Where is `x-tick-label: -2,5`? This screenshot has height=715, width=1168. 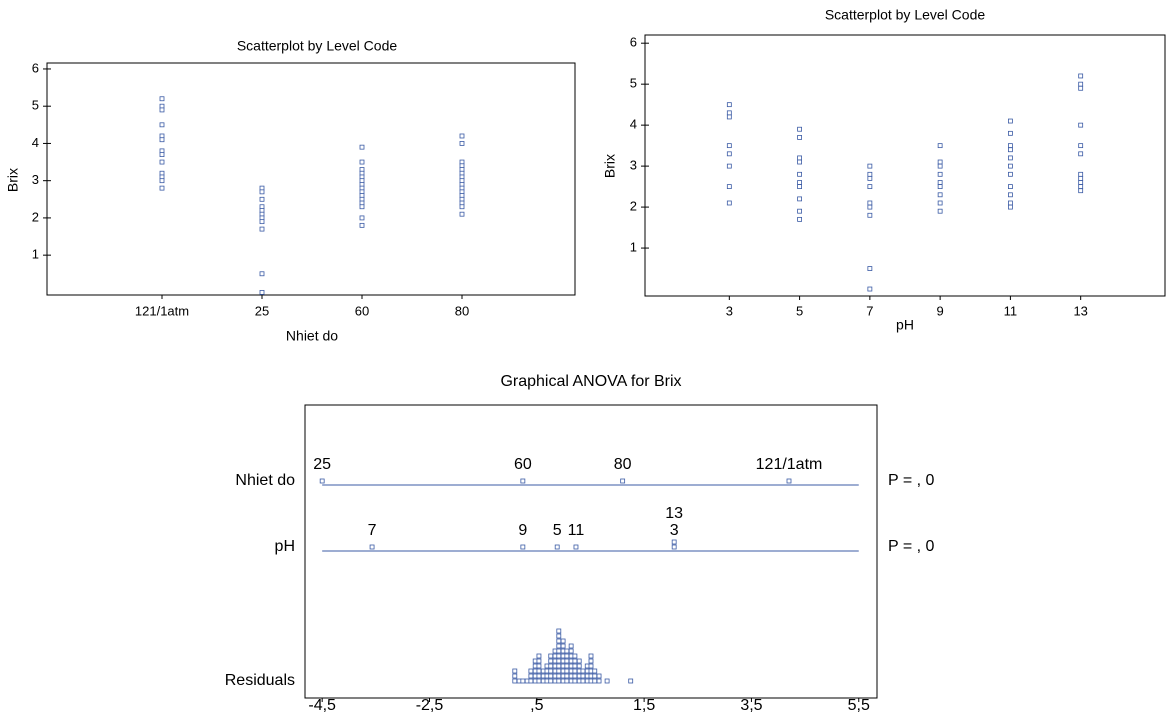
x-tick-label: -2,5 is located at coordinates (430, 705).